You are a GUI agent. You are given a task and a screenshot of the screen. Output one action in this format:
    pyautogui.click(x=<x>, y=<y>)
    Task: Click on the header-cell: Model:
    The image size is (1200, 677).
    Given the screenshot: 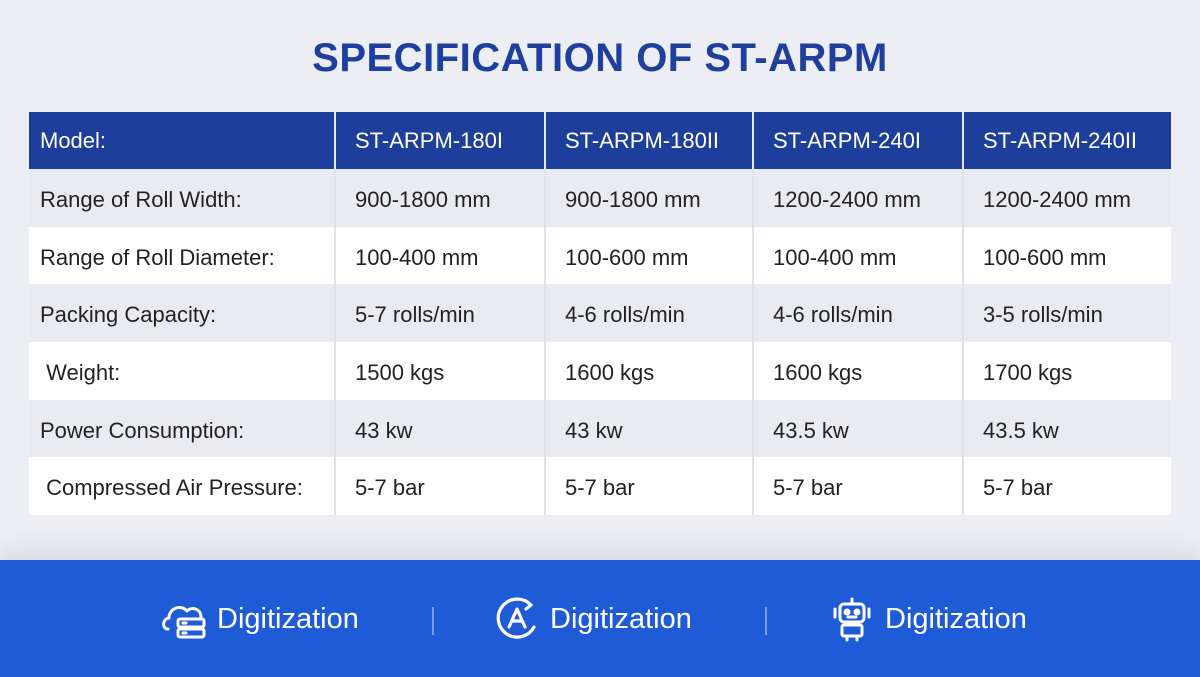 What is the action you would take?
    pyautogui.click(x=182, y=140)
    